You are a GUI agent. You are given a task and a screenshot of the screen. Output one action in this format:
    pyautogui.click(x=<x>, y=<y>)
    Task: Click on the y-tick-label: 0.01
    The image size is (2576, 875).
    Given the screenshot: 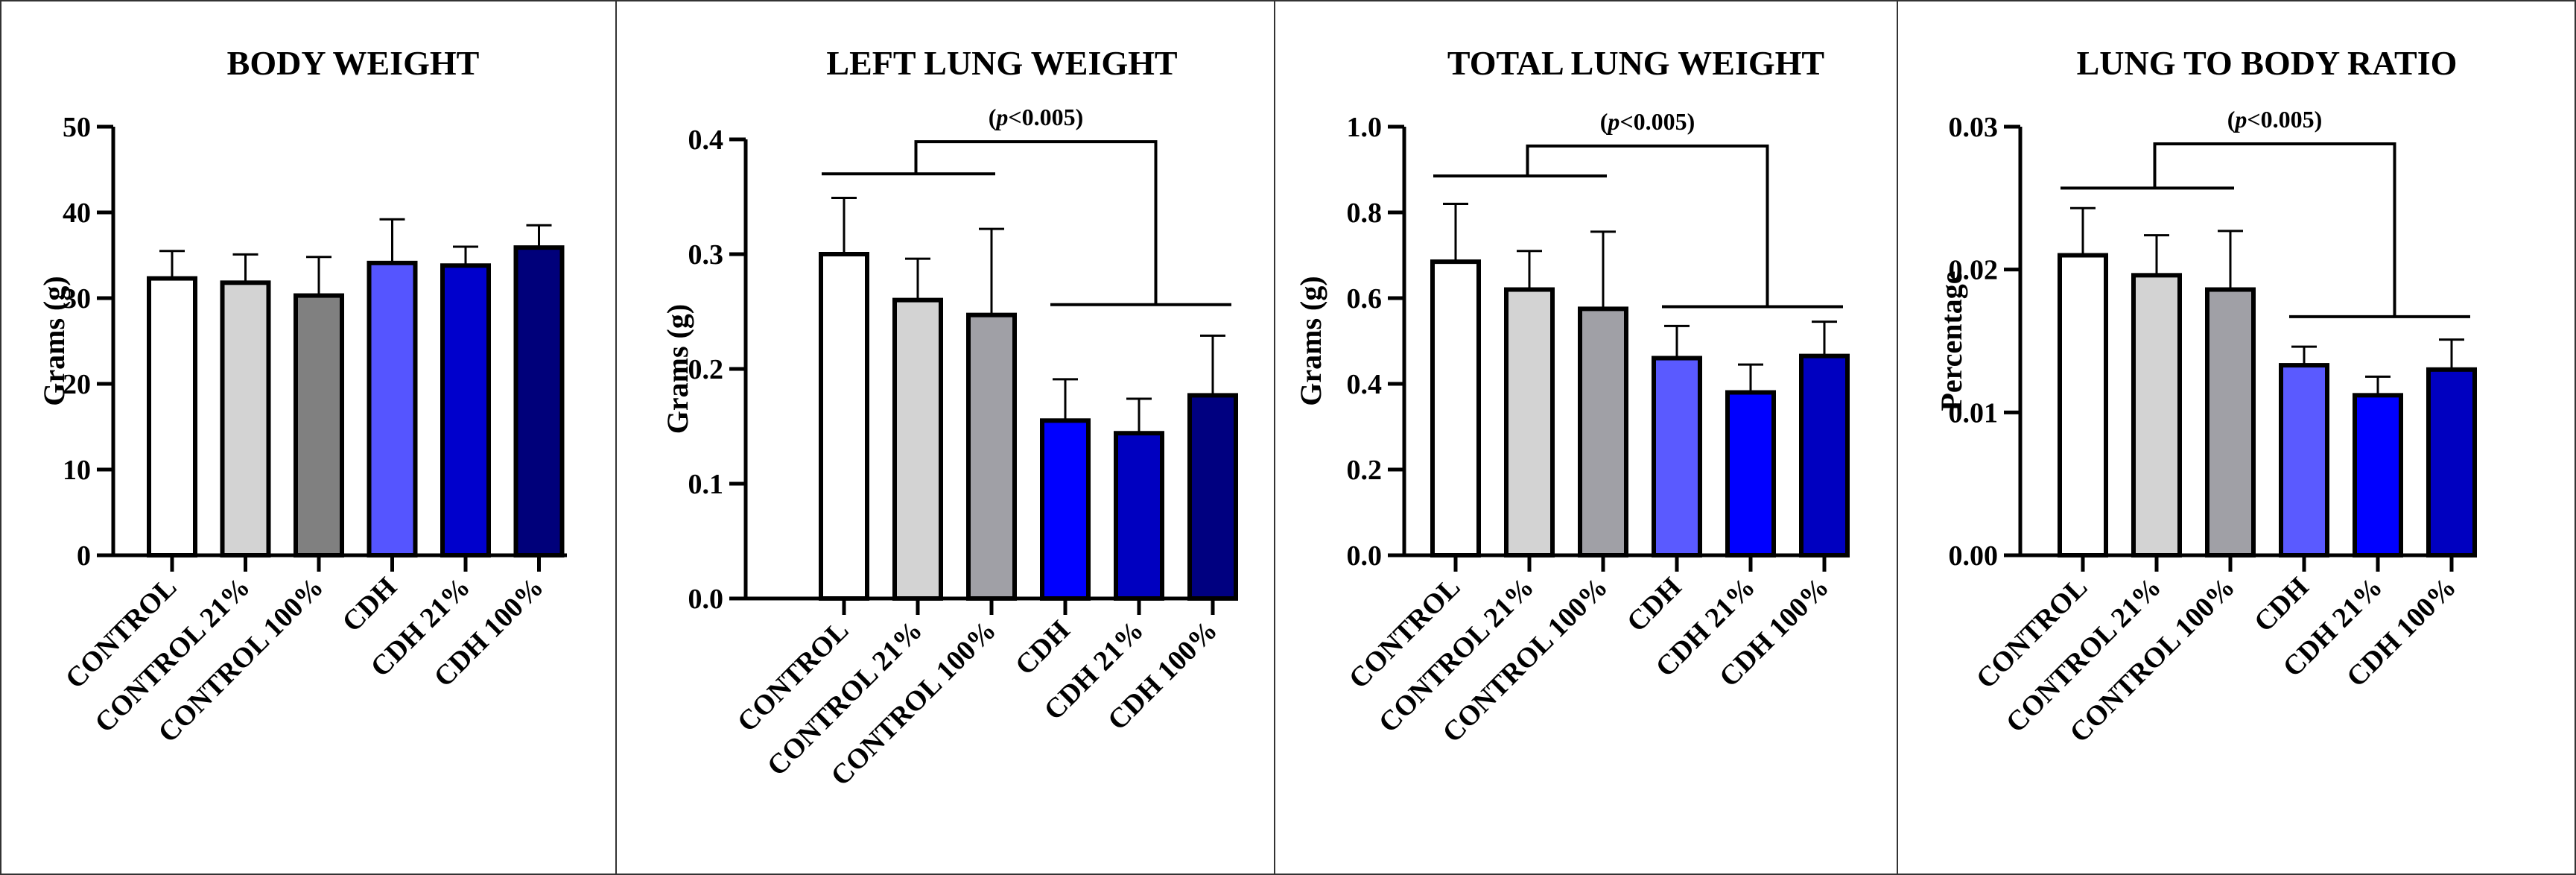 What is the action you would take?
    pyautogui.click(x=1974, y=413)
    